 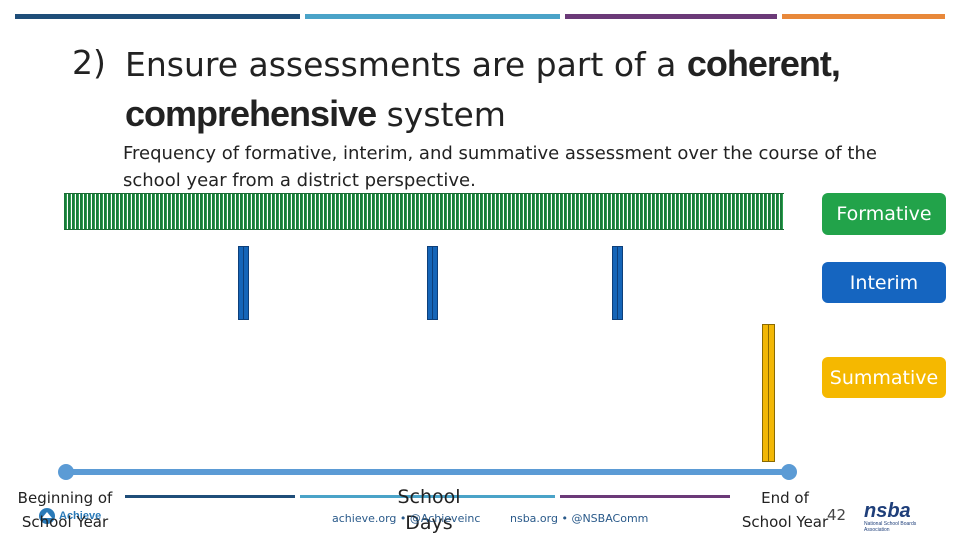 I want to click on timeline-start-dot, so click(x=66, y=472).